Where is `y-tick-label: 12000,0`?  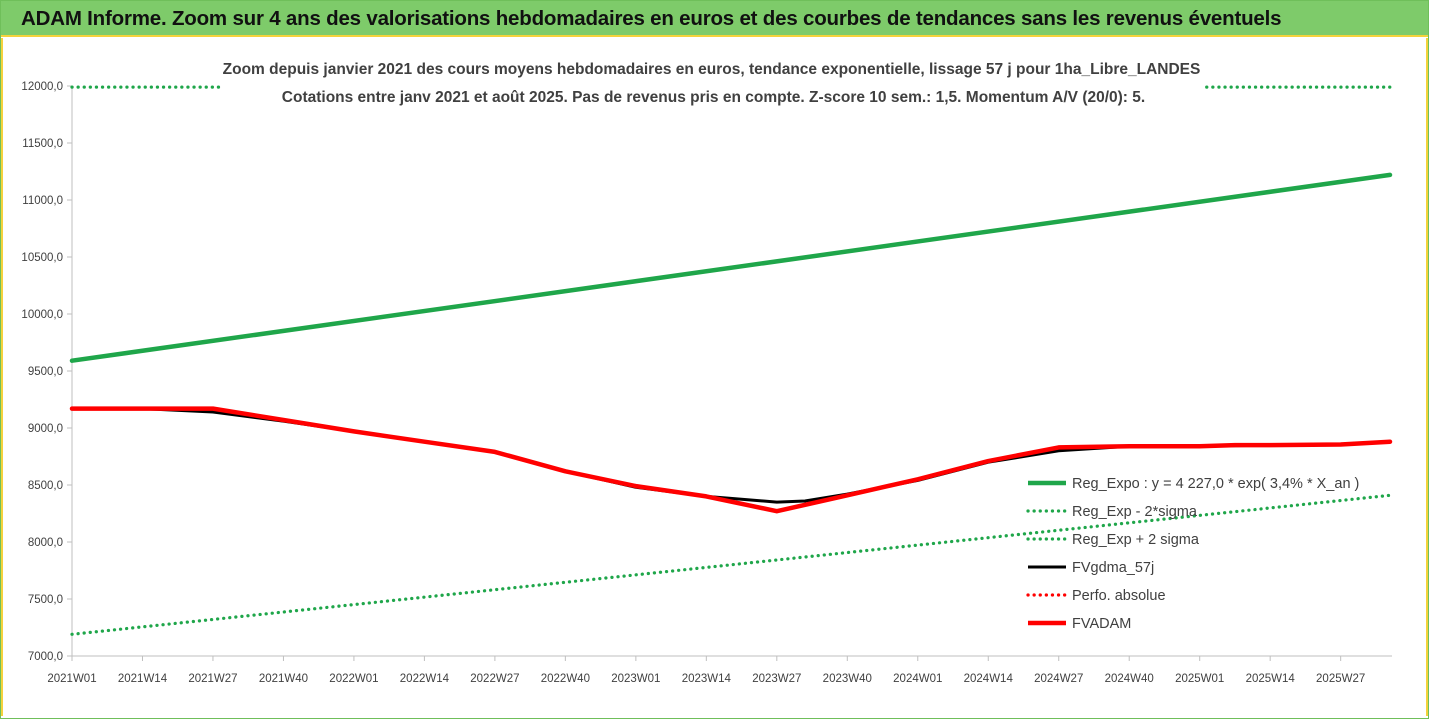 y-tick-label: 12000,0 is located at coordinates (42, 87).